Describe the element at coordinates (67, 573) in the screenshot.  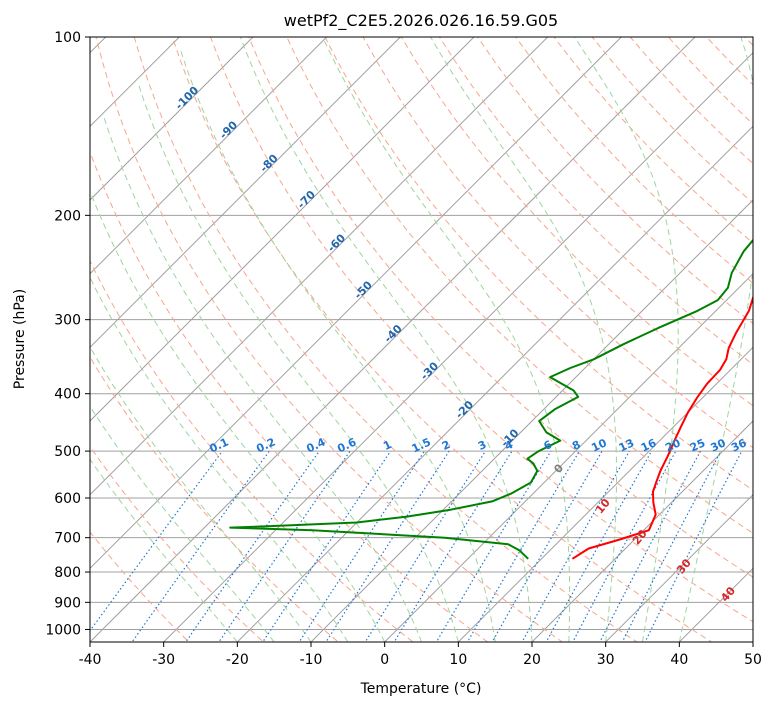
I see `y-tick-label: 800` at that location.